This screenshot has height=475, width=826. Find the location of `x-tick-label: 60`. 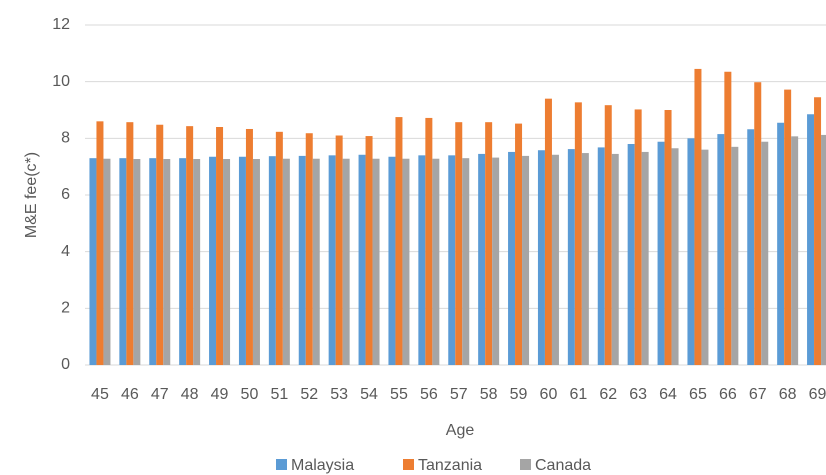

x-tick-label: 60 is located at coordinates (549, 394).